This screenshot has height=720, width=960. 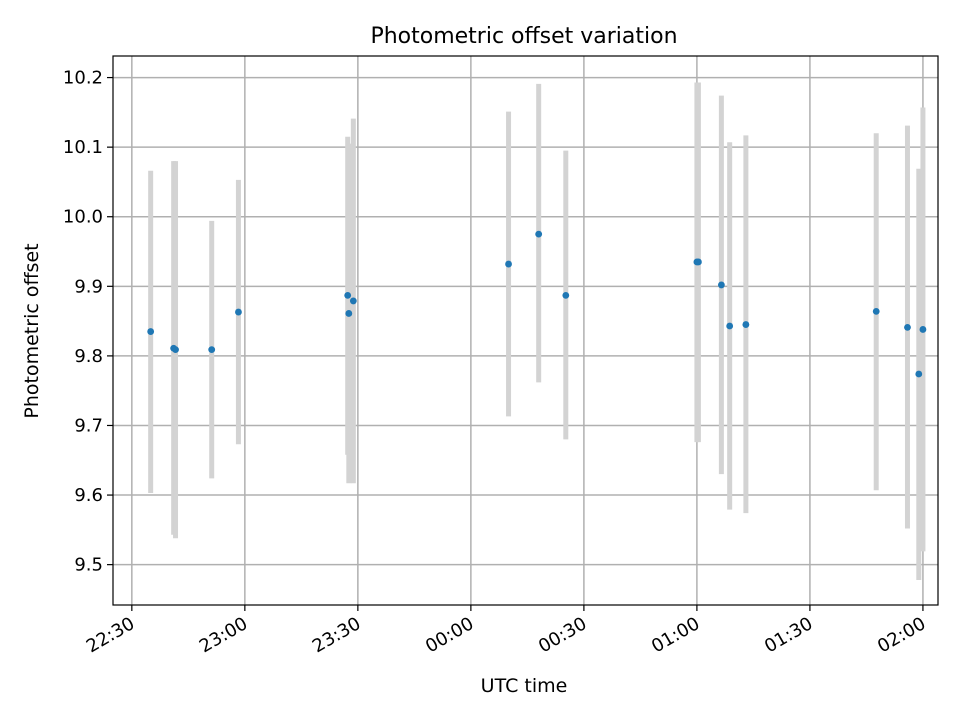 What do you see at coordinates (83, 217) in the screenshot?
I see `y-tick-label: 10.0` at bounding box center [83, 217].